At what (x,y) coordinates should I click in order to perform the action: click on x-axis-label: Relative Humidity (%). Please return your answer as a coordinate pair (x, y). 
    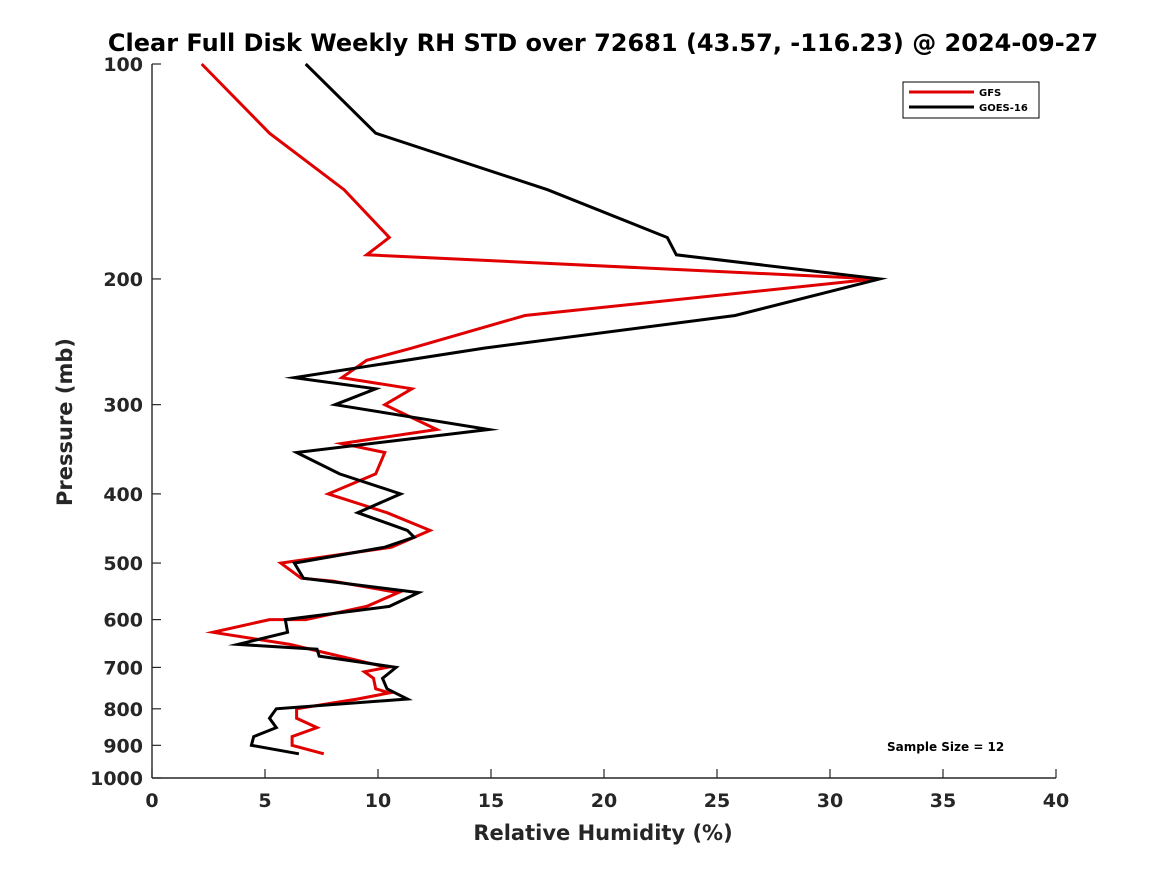
    Looking at the image, I should click on (602, 833).